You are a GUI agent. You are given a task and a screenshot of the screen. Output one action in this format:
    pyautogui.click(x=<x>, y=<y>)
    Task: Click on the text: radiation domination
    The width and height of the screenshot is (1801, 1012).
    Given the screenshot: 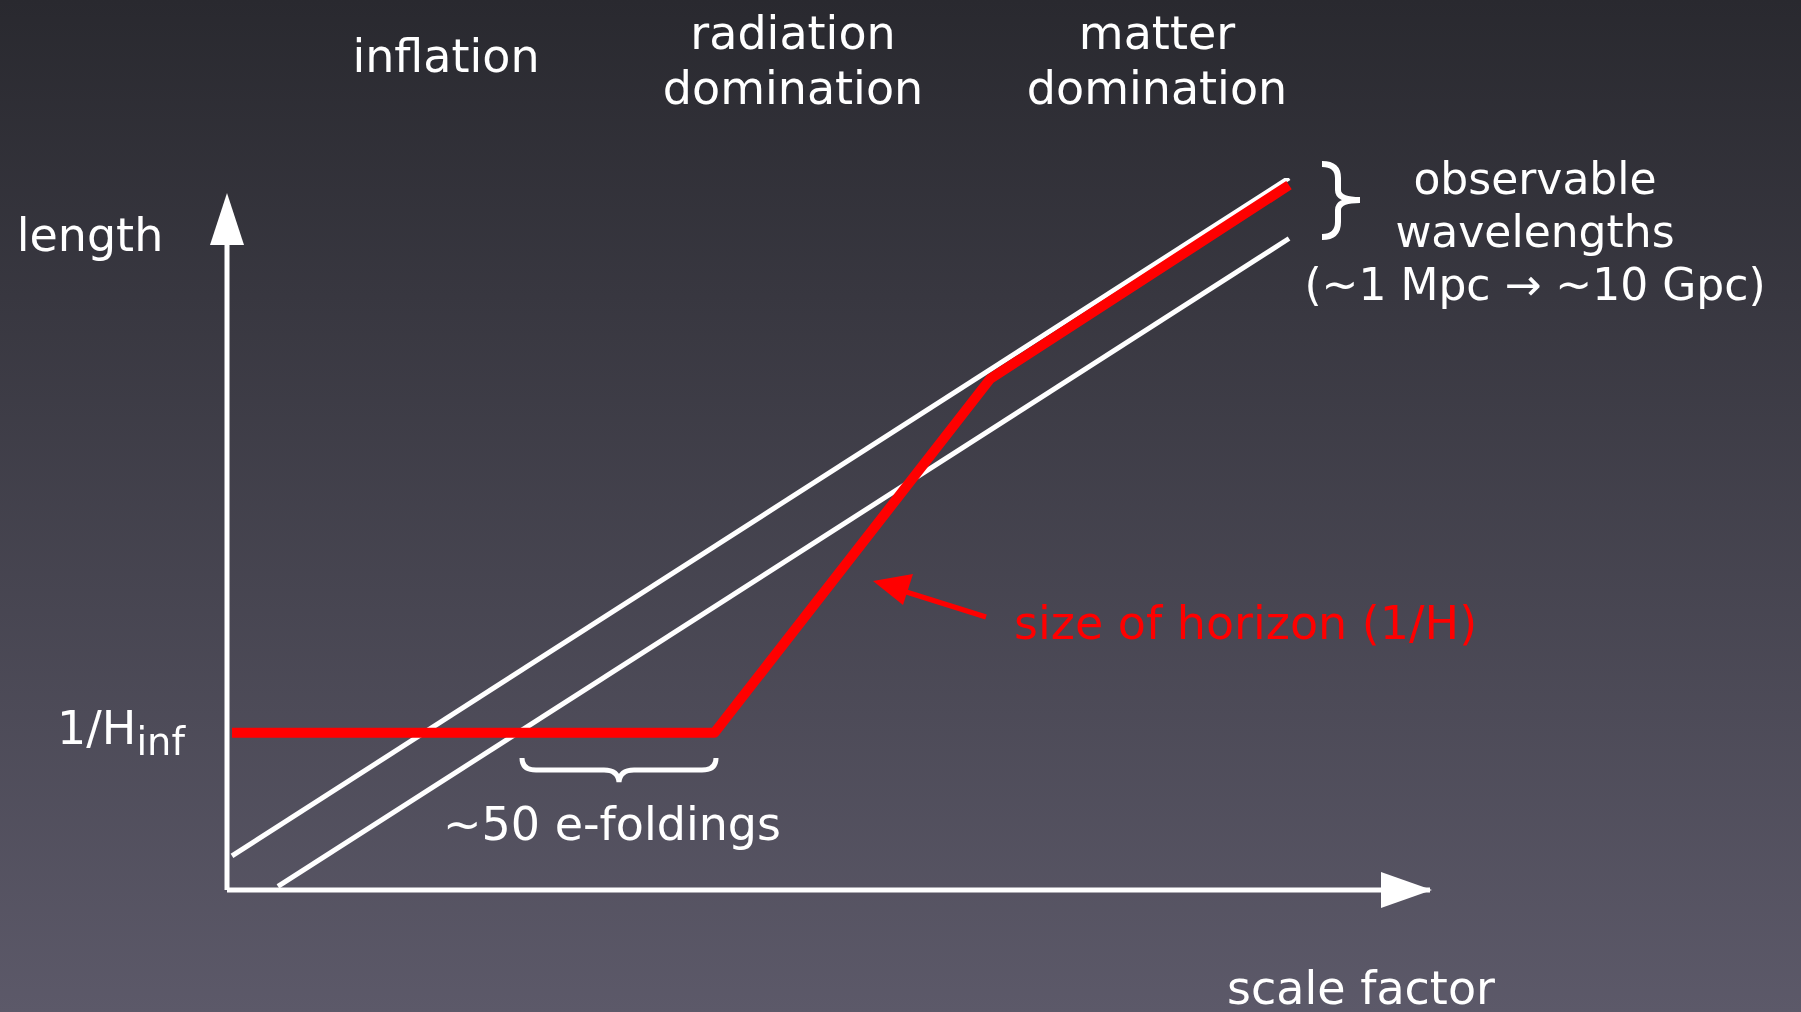 What is the action you would take?
    pyautogui.click(x=793, y=61)
    